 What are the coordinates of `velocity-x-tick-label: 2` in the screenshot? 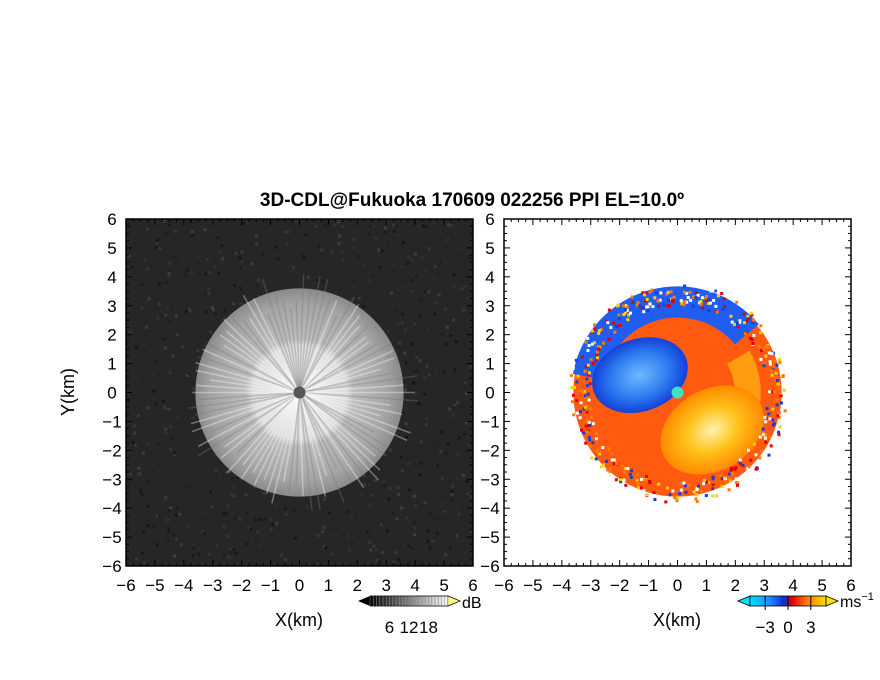 It's located at (735, 585).